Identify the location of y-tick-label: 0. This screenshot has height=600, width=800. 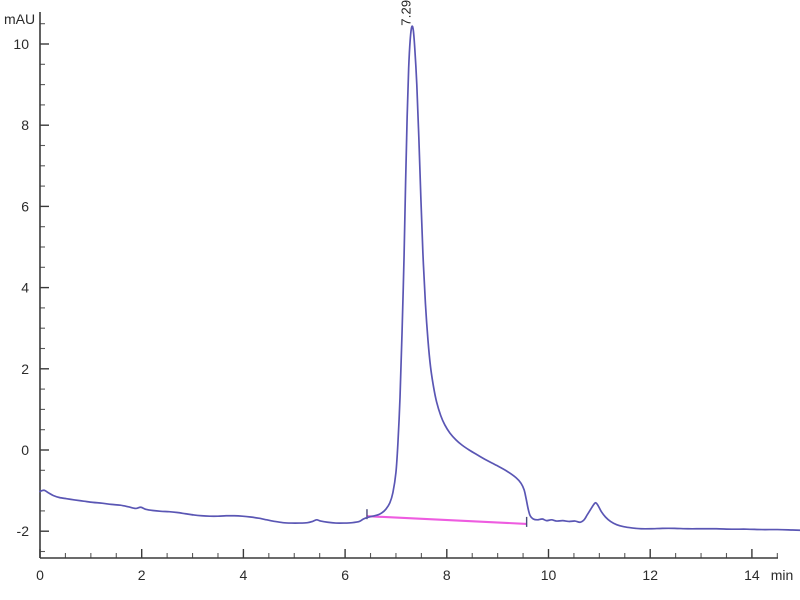
(25, 450).